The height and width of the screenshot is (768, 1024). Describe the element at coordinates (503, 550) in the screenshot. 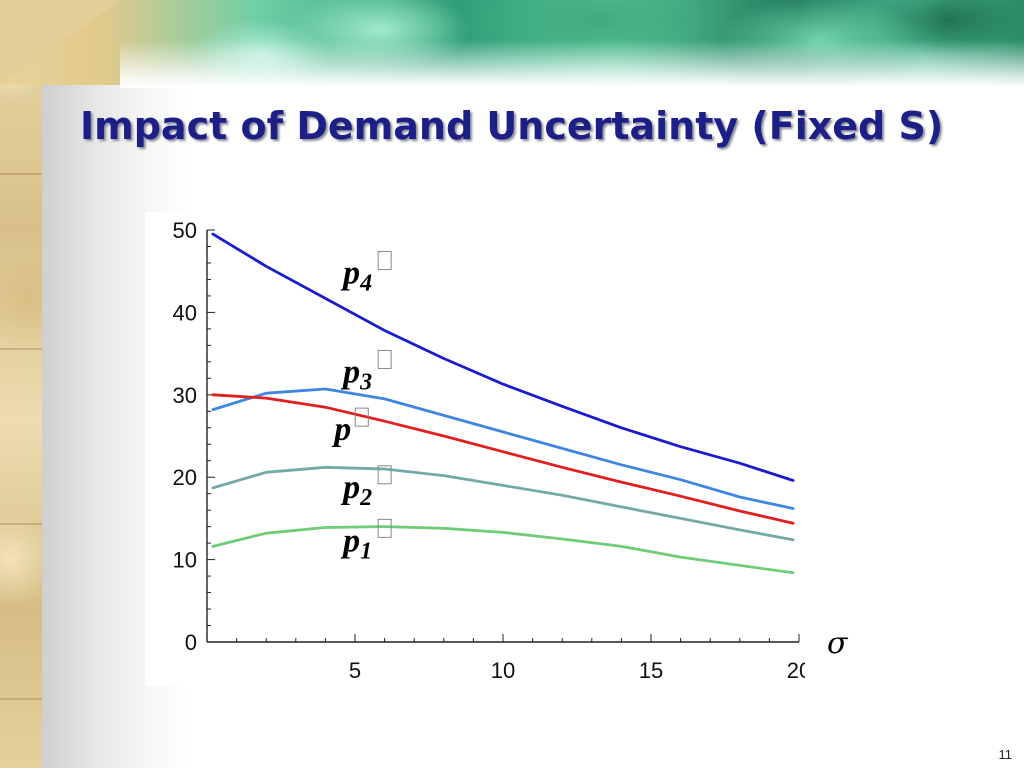

I see `series-line-p1-star` at that location.